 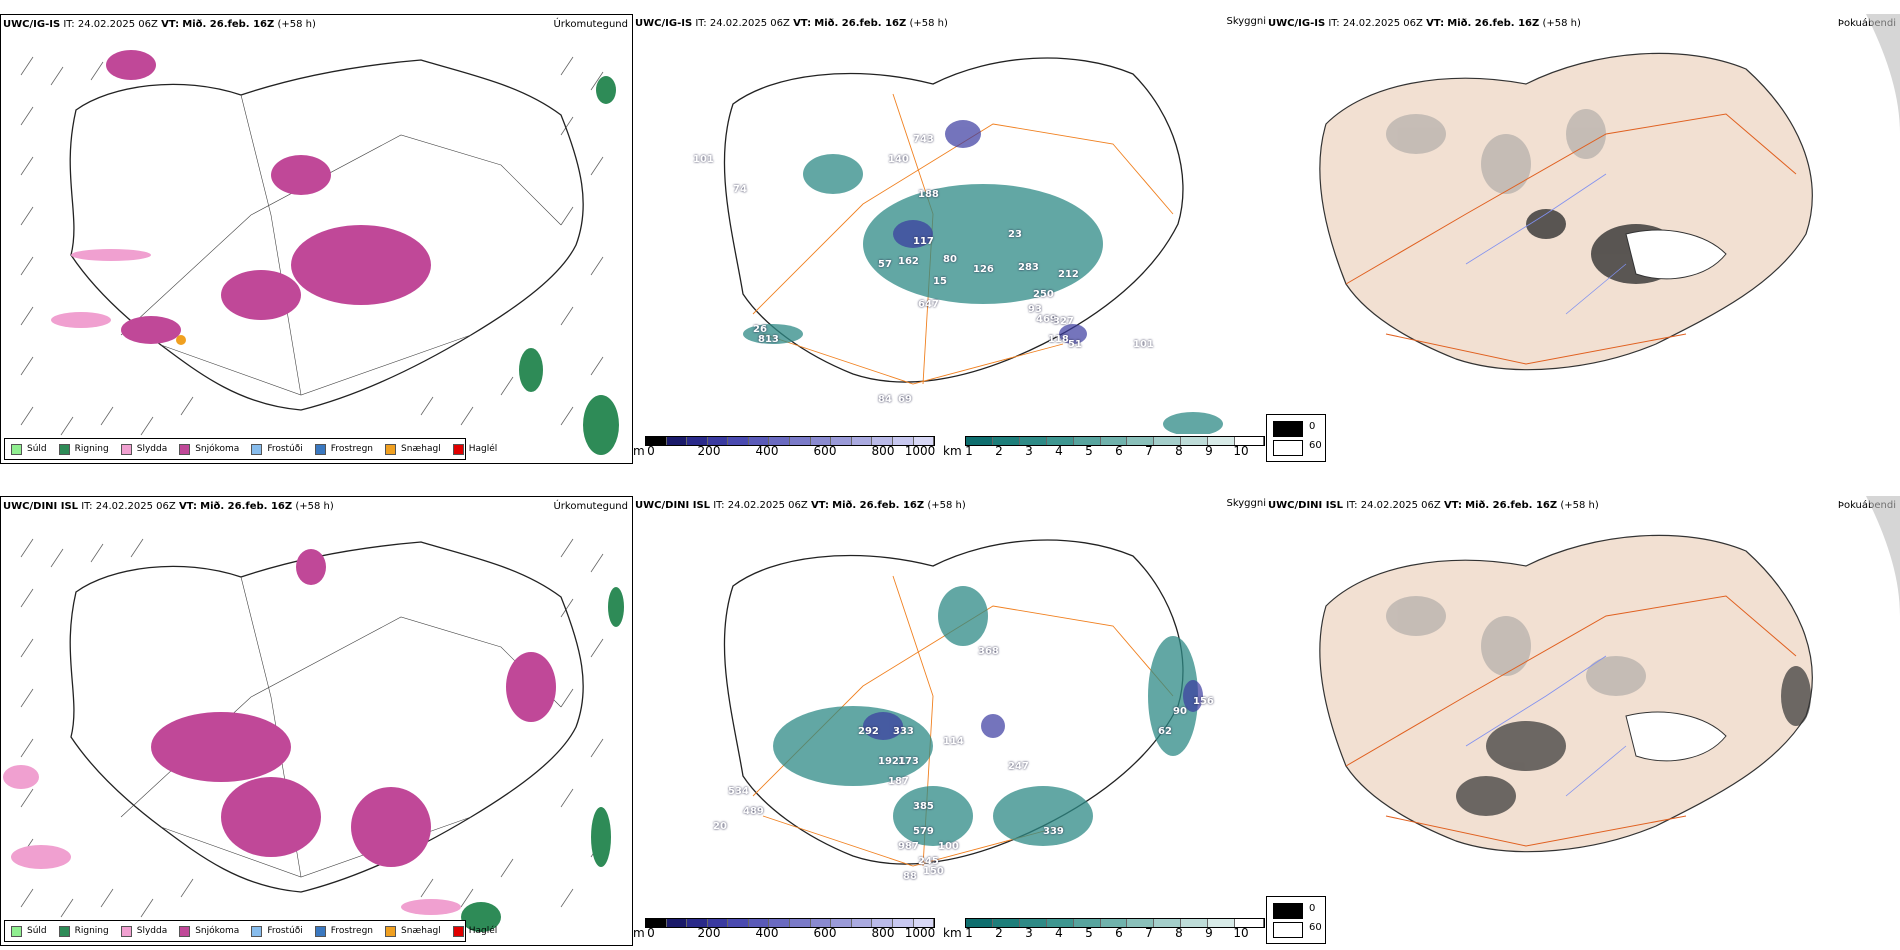 What do you see at coordinates (1676, 736) in the screenshot?
I see `glacier` at bounding box center [1676, 736].